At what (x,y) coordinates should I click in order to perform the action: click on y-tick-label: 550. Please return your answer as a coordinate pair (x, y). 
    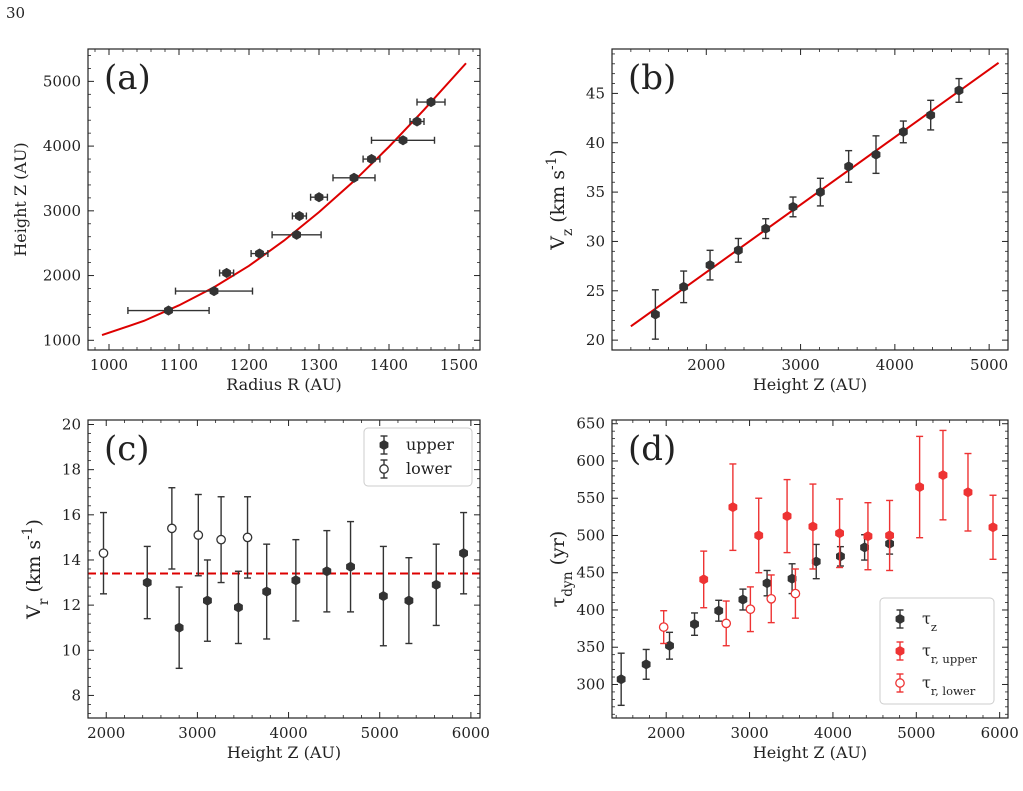
    Looking at the image, I should click on (590, 498).